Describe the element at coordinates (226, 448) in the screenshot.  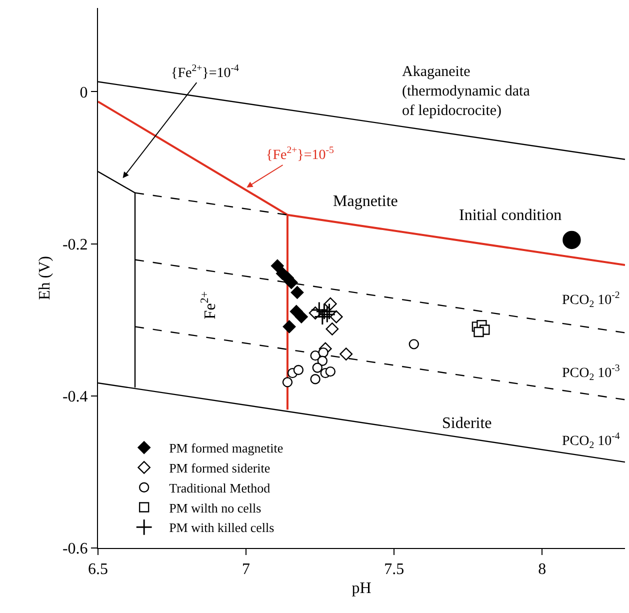
I see `legend-label: PM formed magnetite` at that location.